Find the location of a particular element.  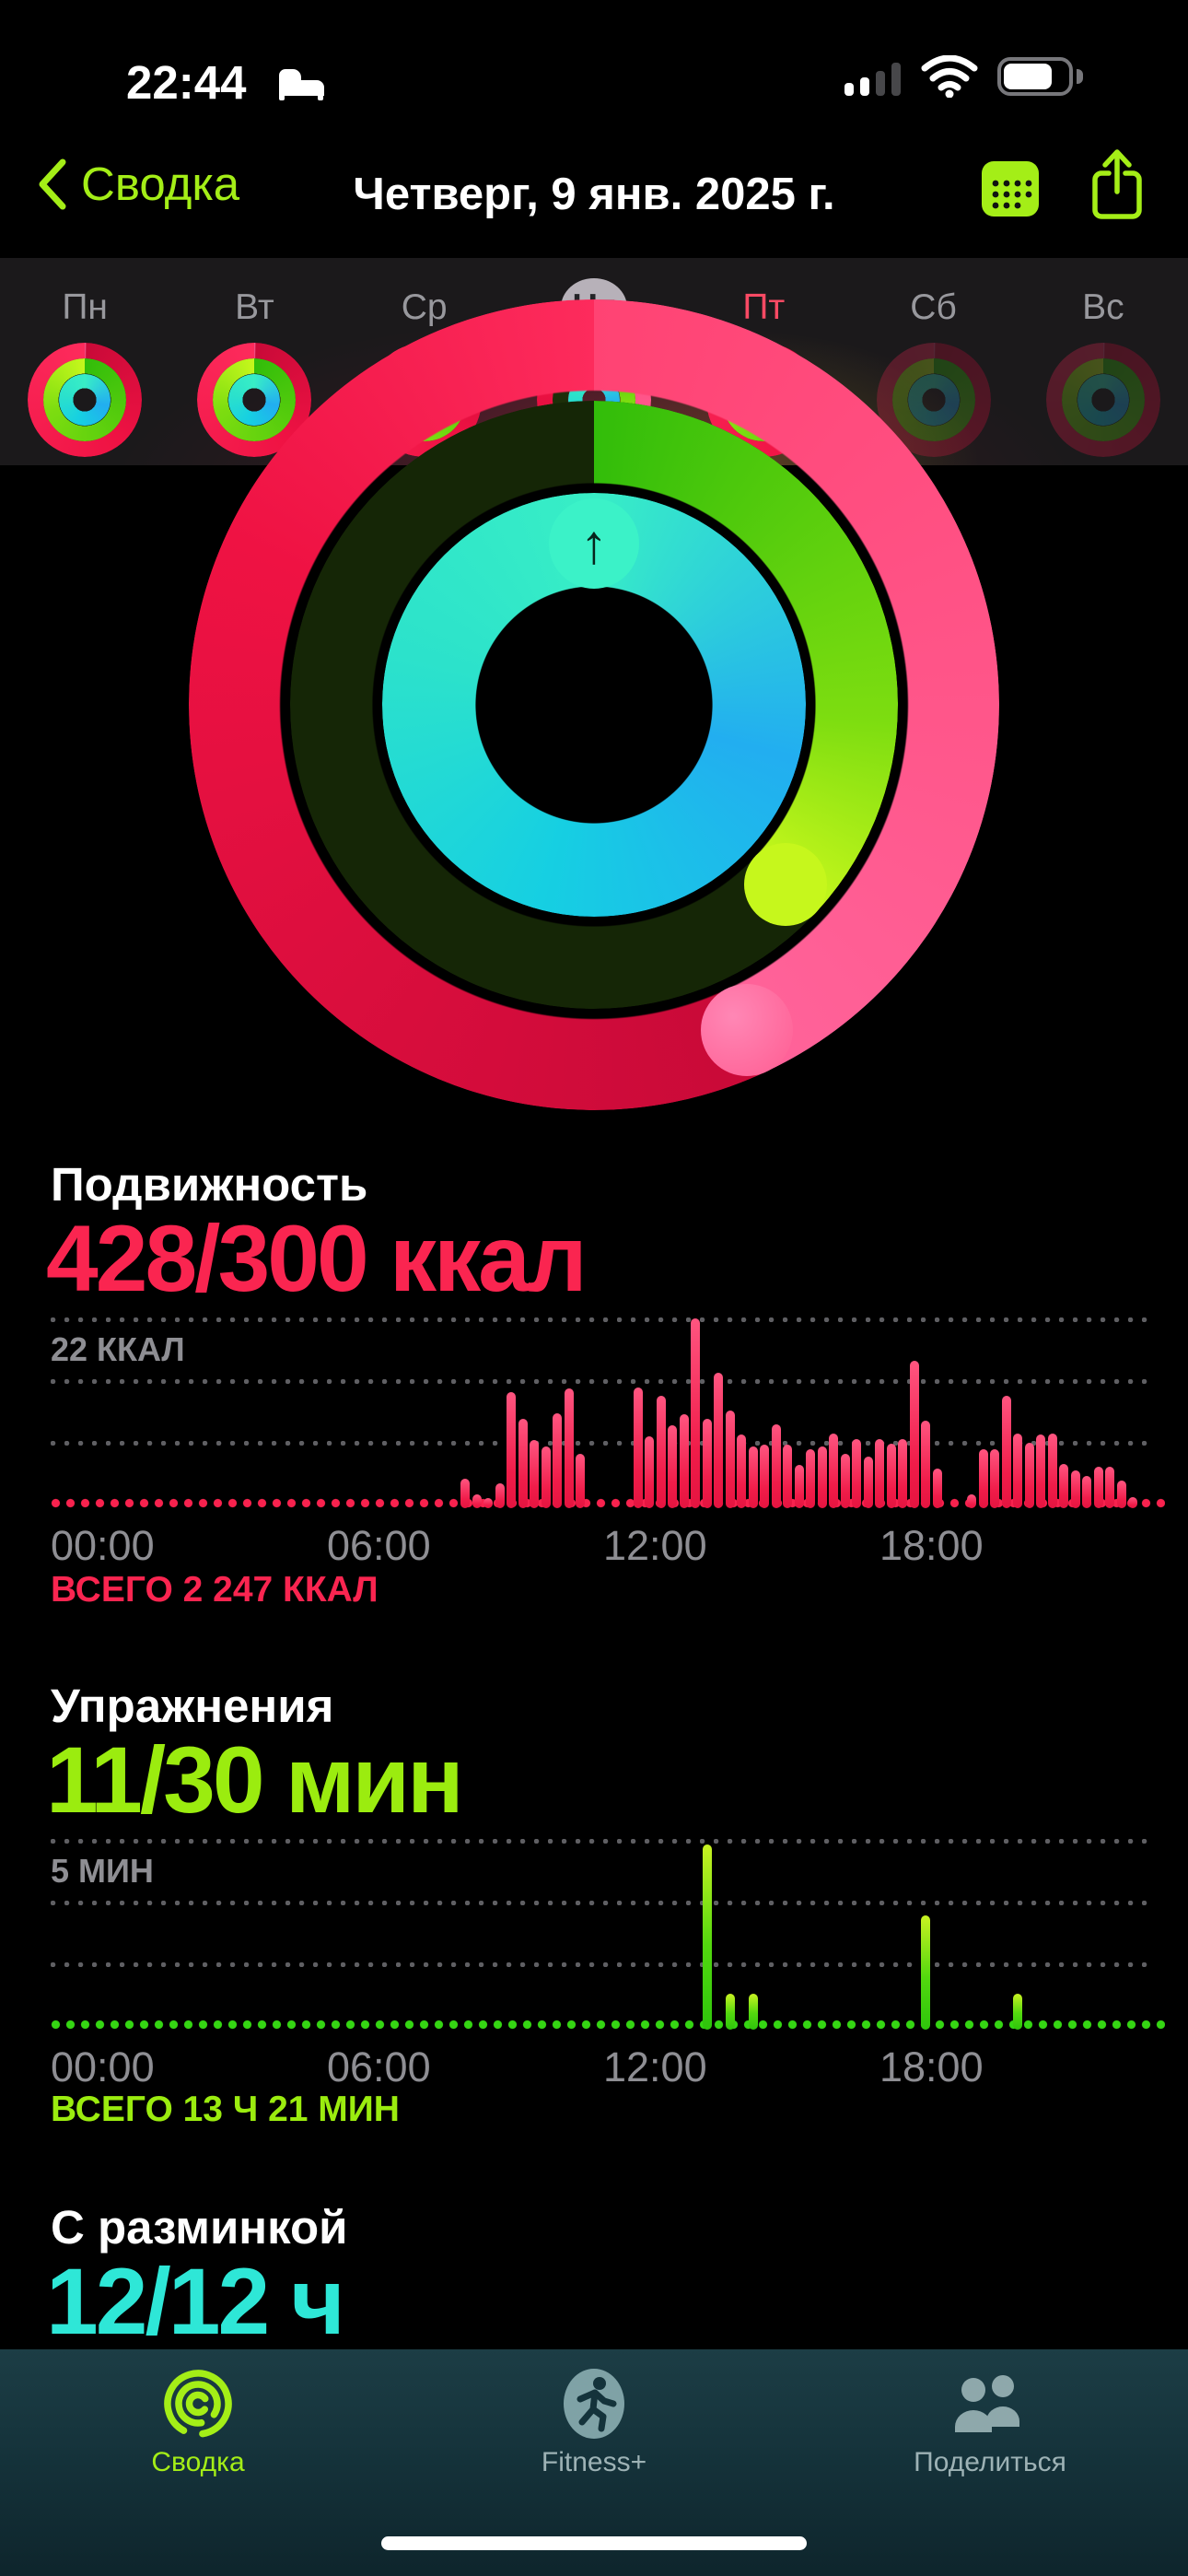

day-label-wrap: Пт is located at coordinates (763, 307).